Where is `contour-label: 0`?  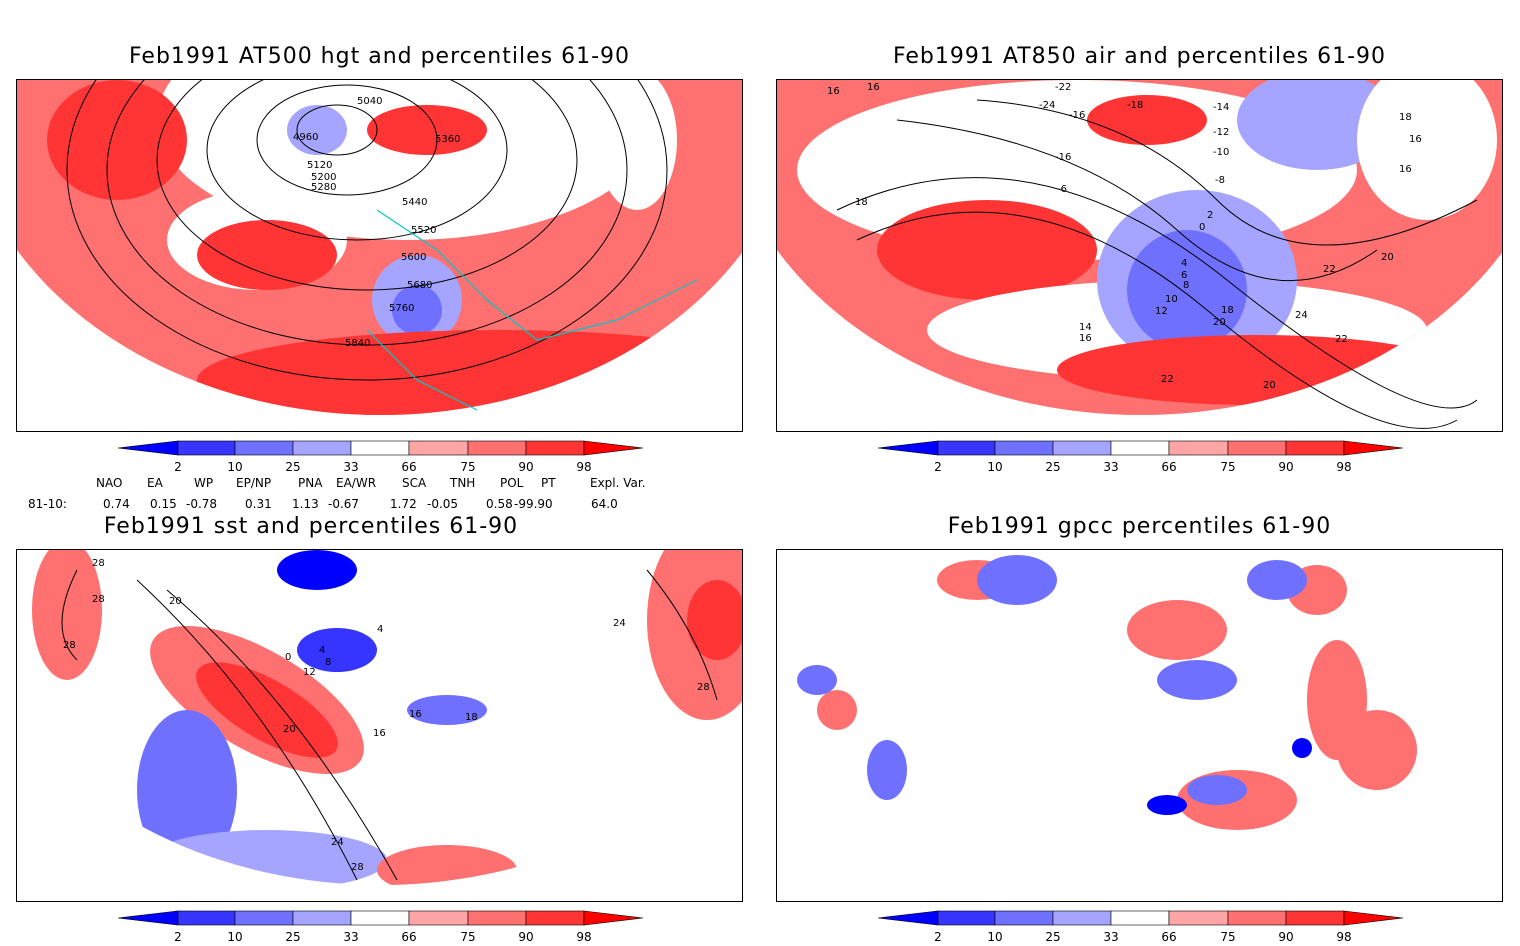 contour-label: 0 is located at coordinates (288, 657).